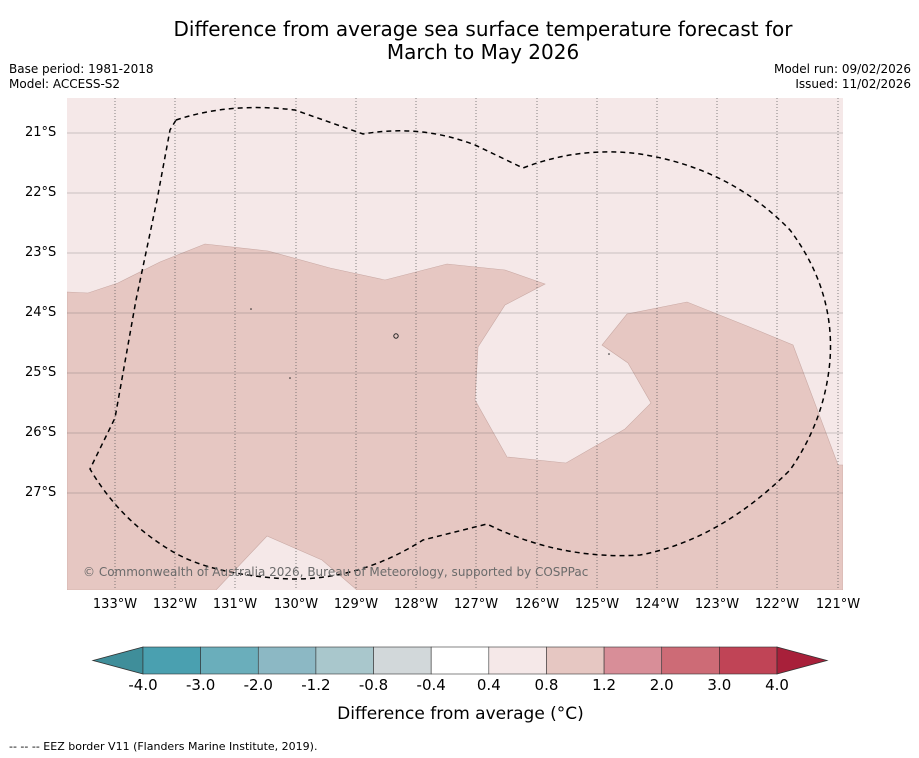 The width and height of the screenshot is (919, 758). I want to click on colorbar-tick-label: 2.0, so click(661, 685).